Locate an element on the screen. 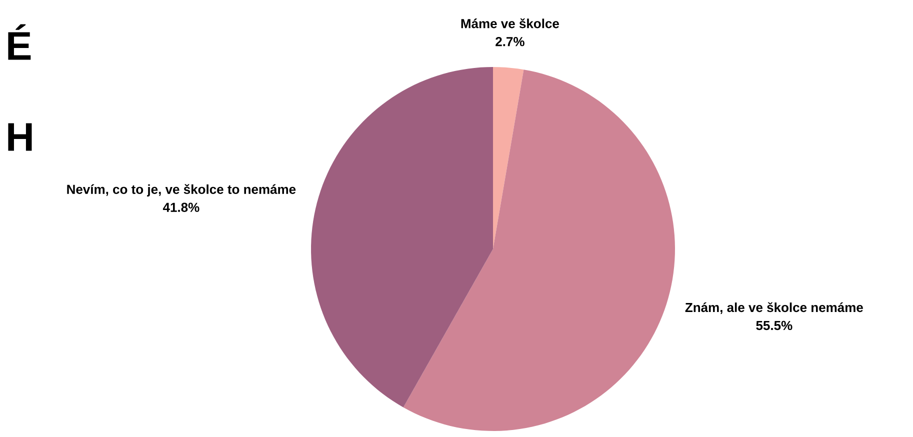 This screenshot has height=437, width=913. slice-label: Máme ve školce is located at coordinates (510, 23).